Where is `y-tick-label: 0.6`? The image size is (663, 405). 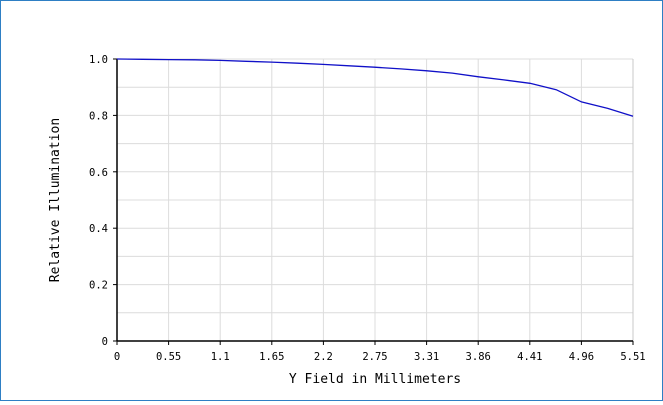
y-tick-label: 0.6 is located at coordinates (98, 173).